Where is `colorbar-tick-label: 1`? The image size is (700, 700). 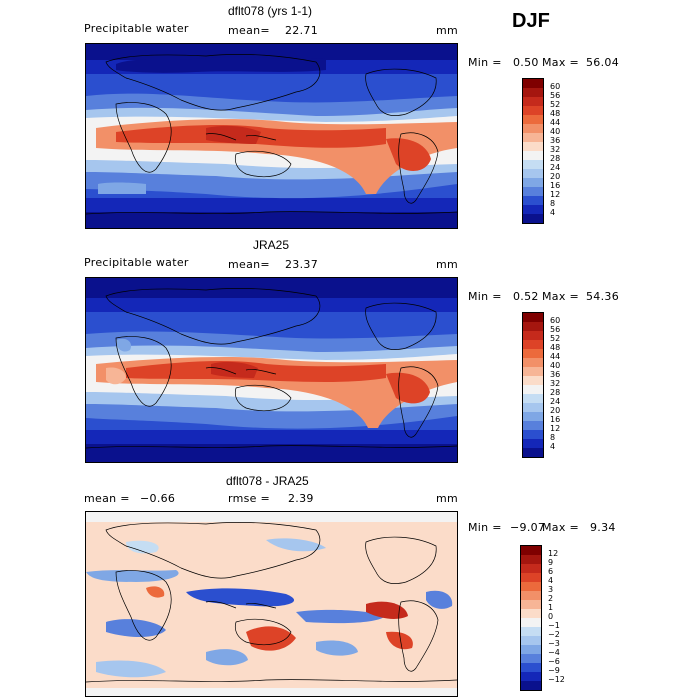
colorbar-tick-label: 1 is located at coordinates (551, 607).